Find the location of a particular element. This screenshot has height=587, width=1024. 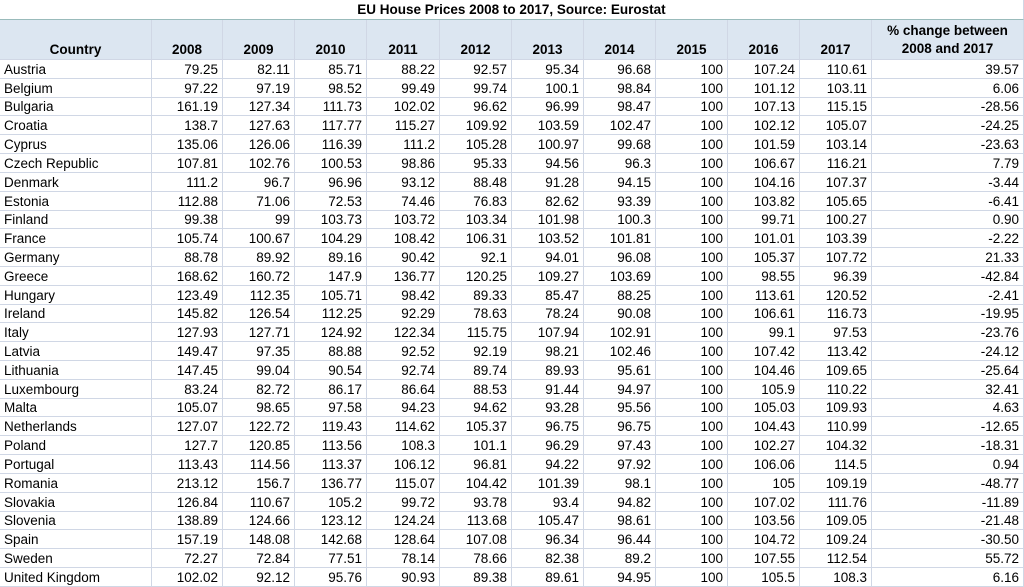

cell: 113.61 is located at coordinates (764, 295).